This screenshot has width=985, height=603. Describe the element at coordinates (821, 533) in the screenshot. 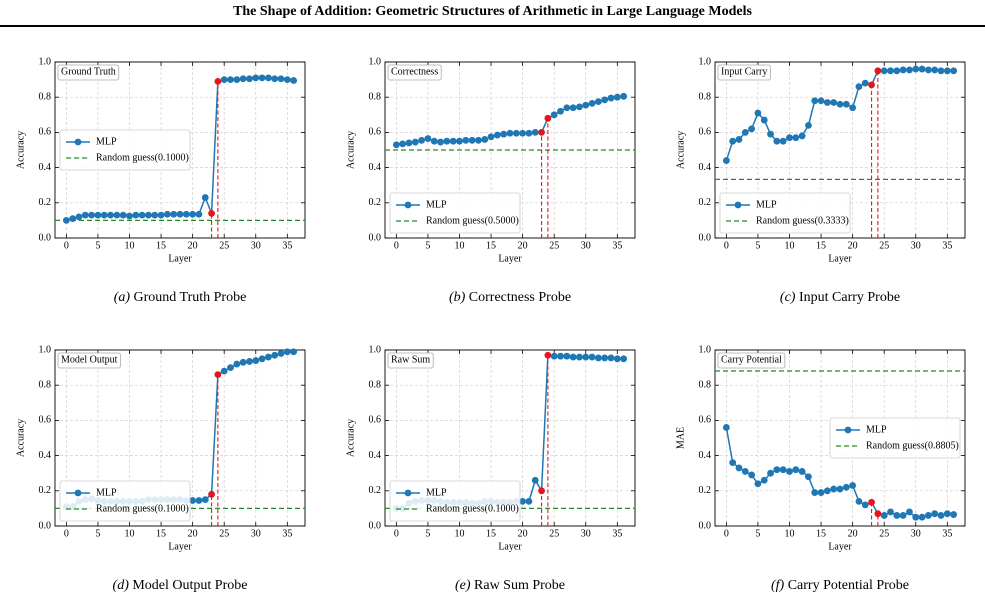

I see `x-tick-label: 15` at that location.